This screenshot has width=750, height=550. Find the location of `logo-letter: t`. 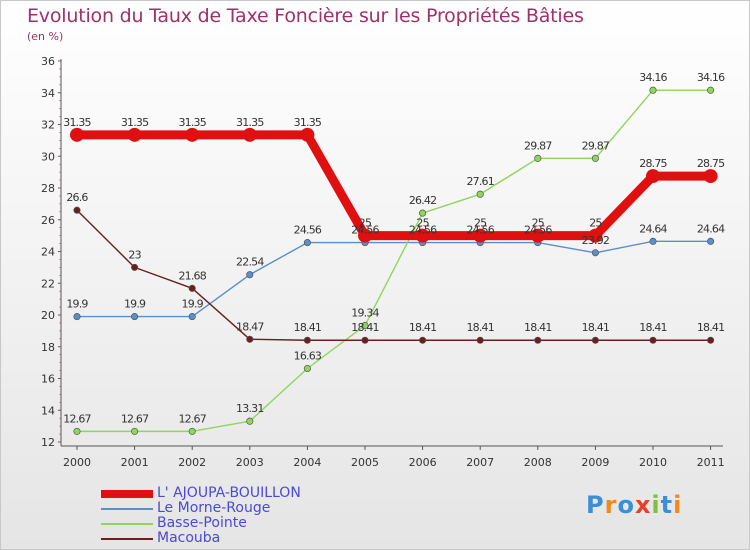

logo-letter: t is located at coordinates (667, 505).